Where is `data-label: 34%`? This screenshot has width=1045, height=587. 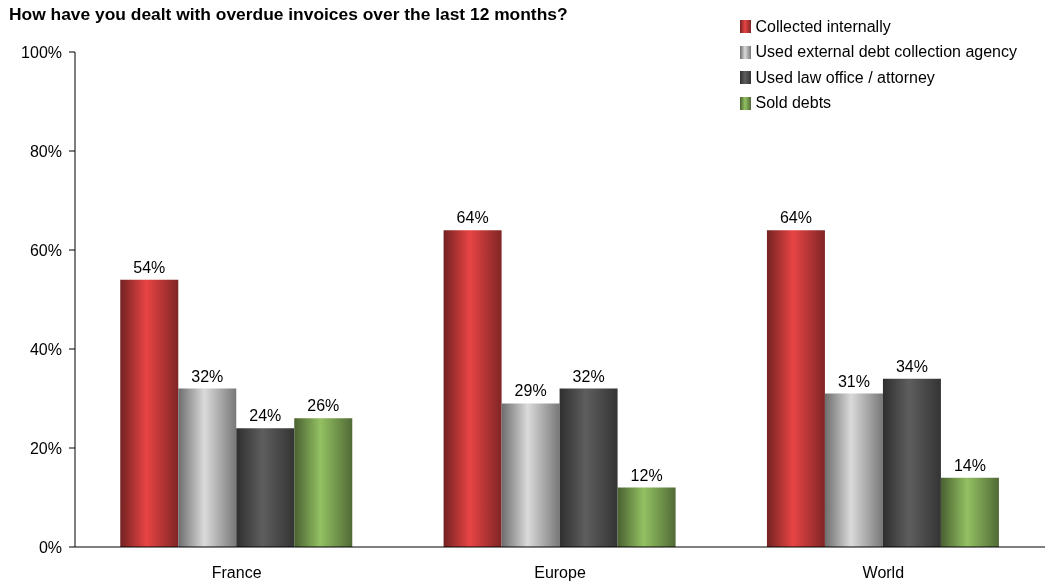
data-label: 34% is located at coordinates (911, 366).